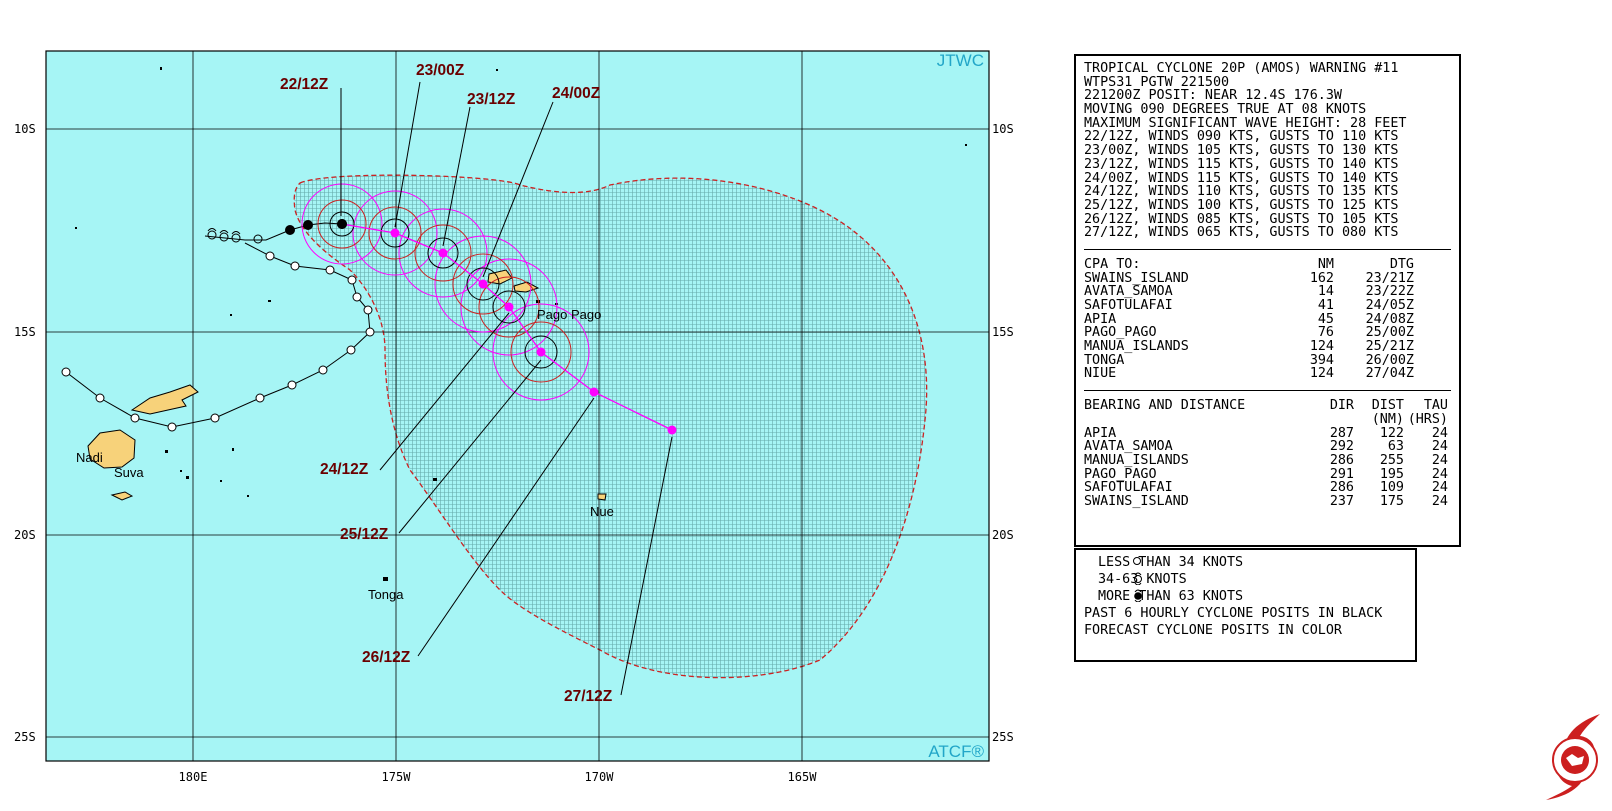 This screenshot has width=1612, height=811. I want to click on bearing-direction: 286, so click(1341, 488).